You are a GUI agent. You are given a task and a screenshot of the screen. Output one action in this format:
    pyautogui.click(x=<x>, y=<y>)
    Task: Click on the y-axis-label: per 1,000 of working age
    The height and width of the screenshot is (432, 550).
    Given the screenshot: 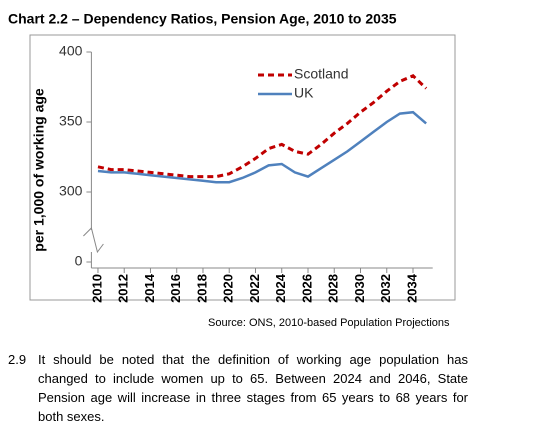 What is the action you would take?
    pyautogui.click(x=39, y=170)
    